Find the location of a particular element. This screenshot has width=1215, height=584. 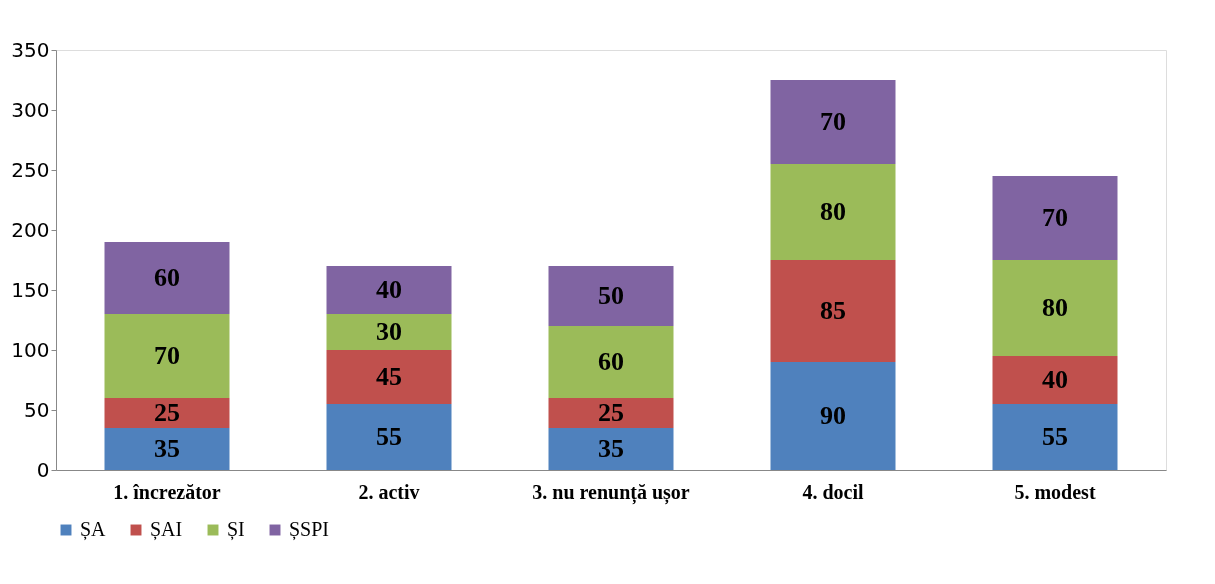

data-label: 85 is located at coordinates (833, 310).